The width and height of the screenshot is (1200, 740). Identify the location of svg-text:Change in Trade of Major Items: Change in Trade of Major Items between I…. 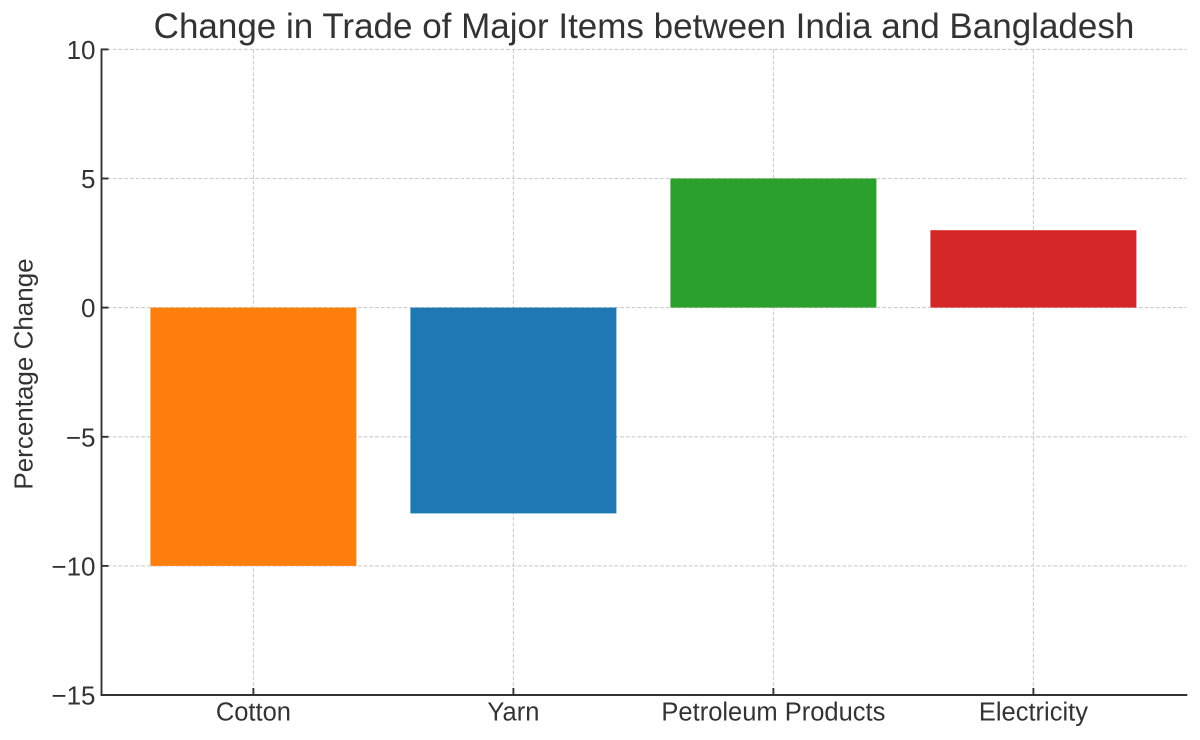
(644, 26).